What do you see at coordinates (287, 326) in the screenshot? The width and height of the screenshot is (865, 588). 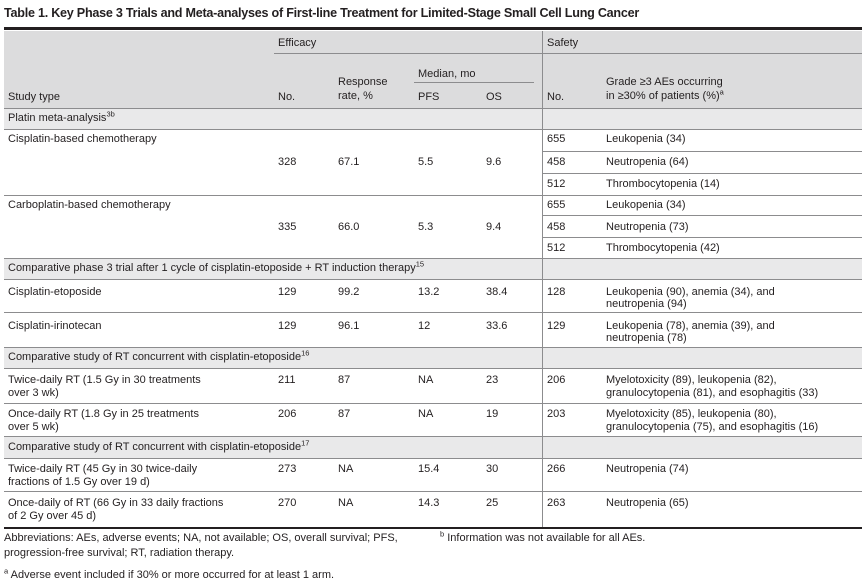 I see `no-cell: 129` at bounding box center [287, 326].